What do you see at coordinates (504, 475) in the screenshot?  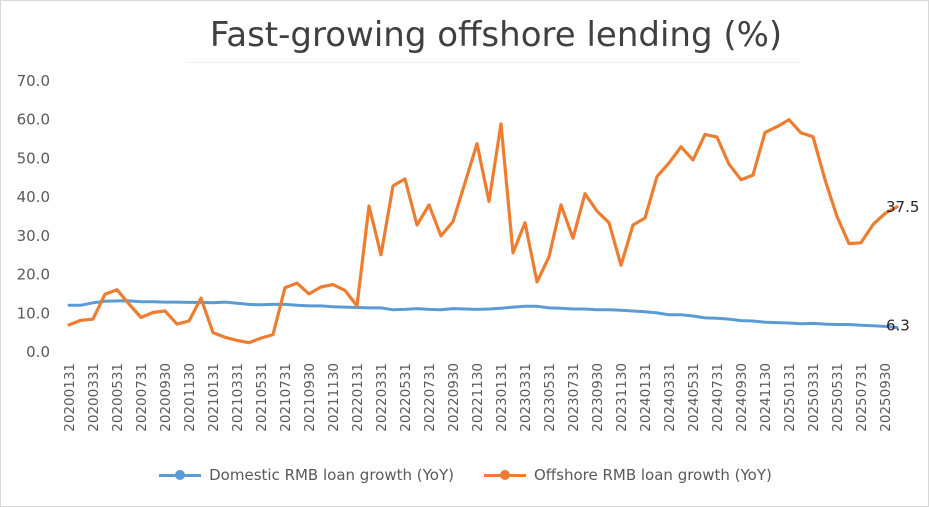 I see `legend-swatch-offshore` at bounding box center [504, 475].